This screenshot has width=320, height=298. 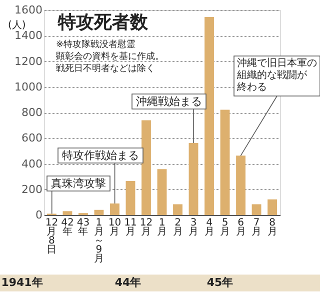 What do you see at coordinates (177, 228) in the screenshot?
I see `x-tick-label: 2月` at bounding box center [177, 228].